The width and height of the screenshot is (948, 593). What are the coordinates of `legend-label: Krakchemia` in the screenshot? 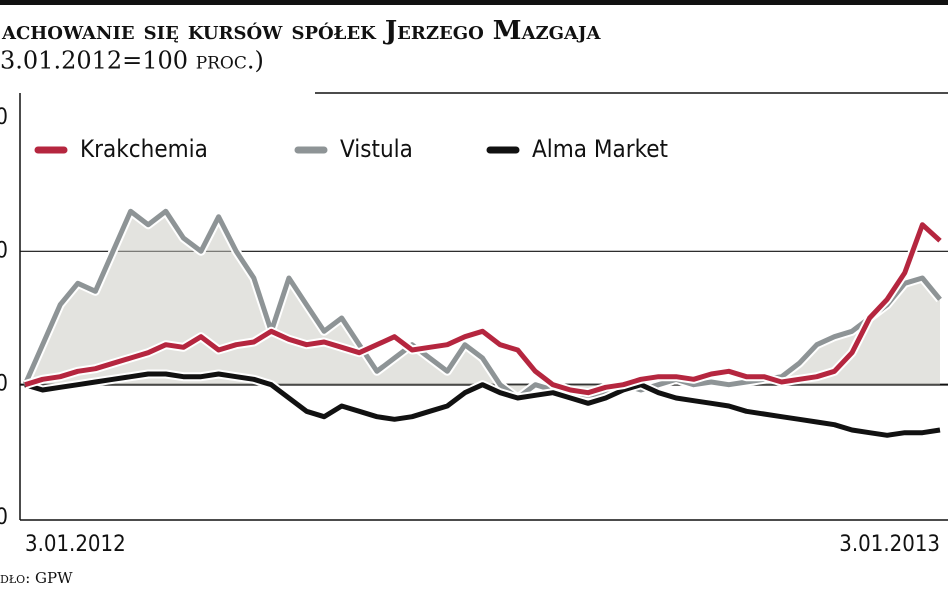 It's located at (144, 149).